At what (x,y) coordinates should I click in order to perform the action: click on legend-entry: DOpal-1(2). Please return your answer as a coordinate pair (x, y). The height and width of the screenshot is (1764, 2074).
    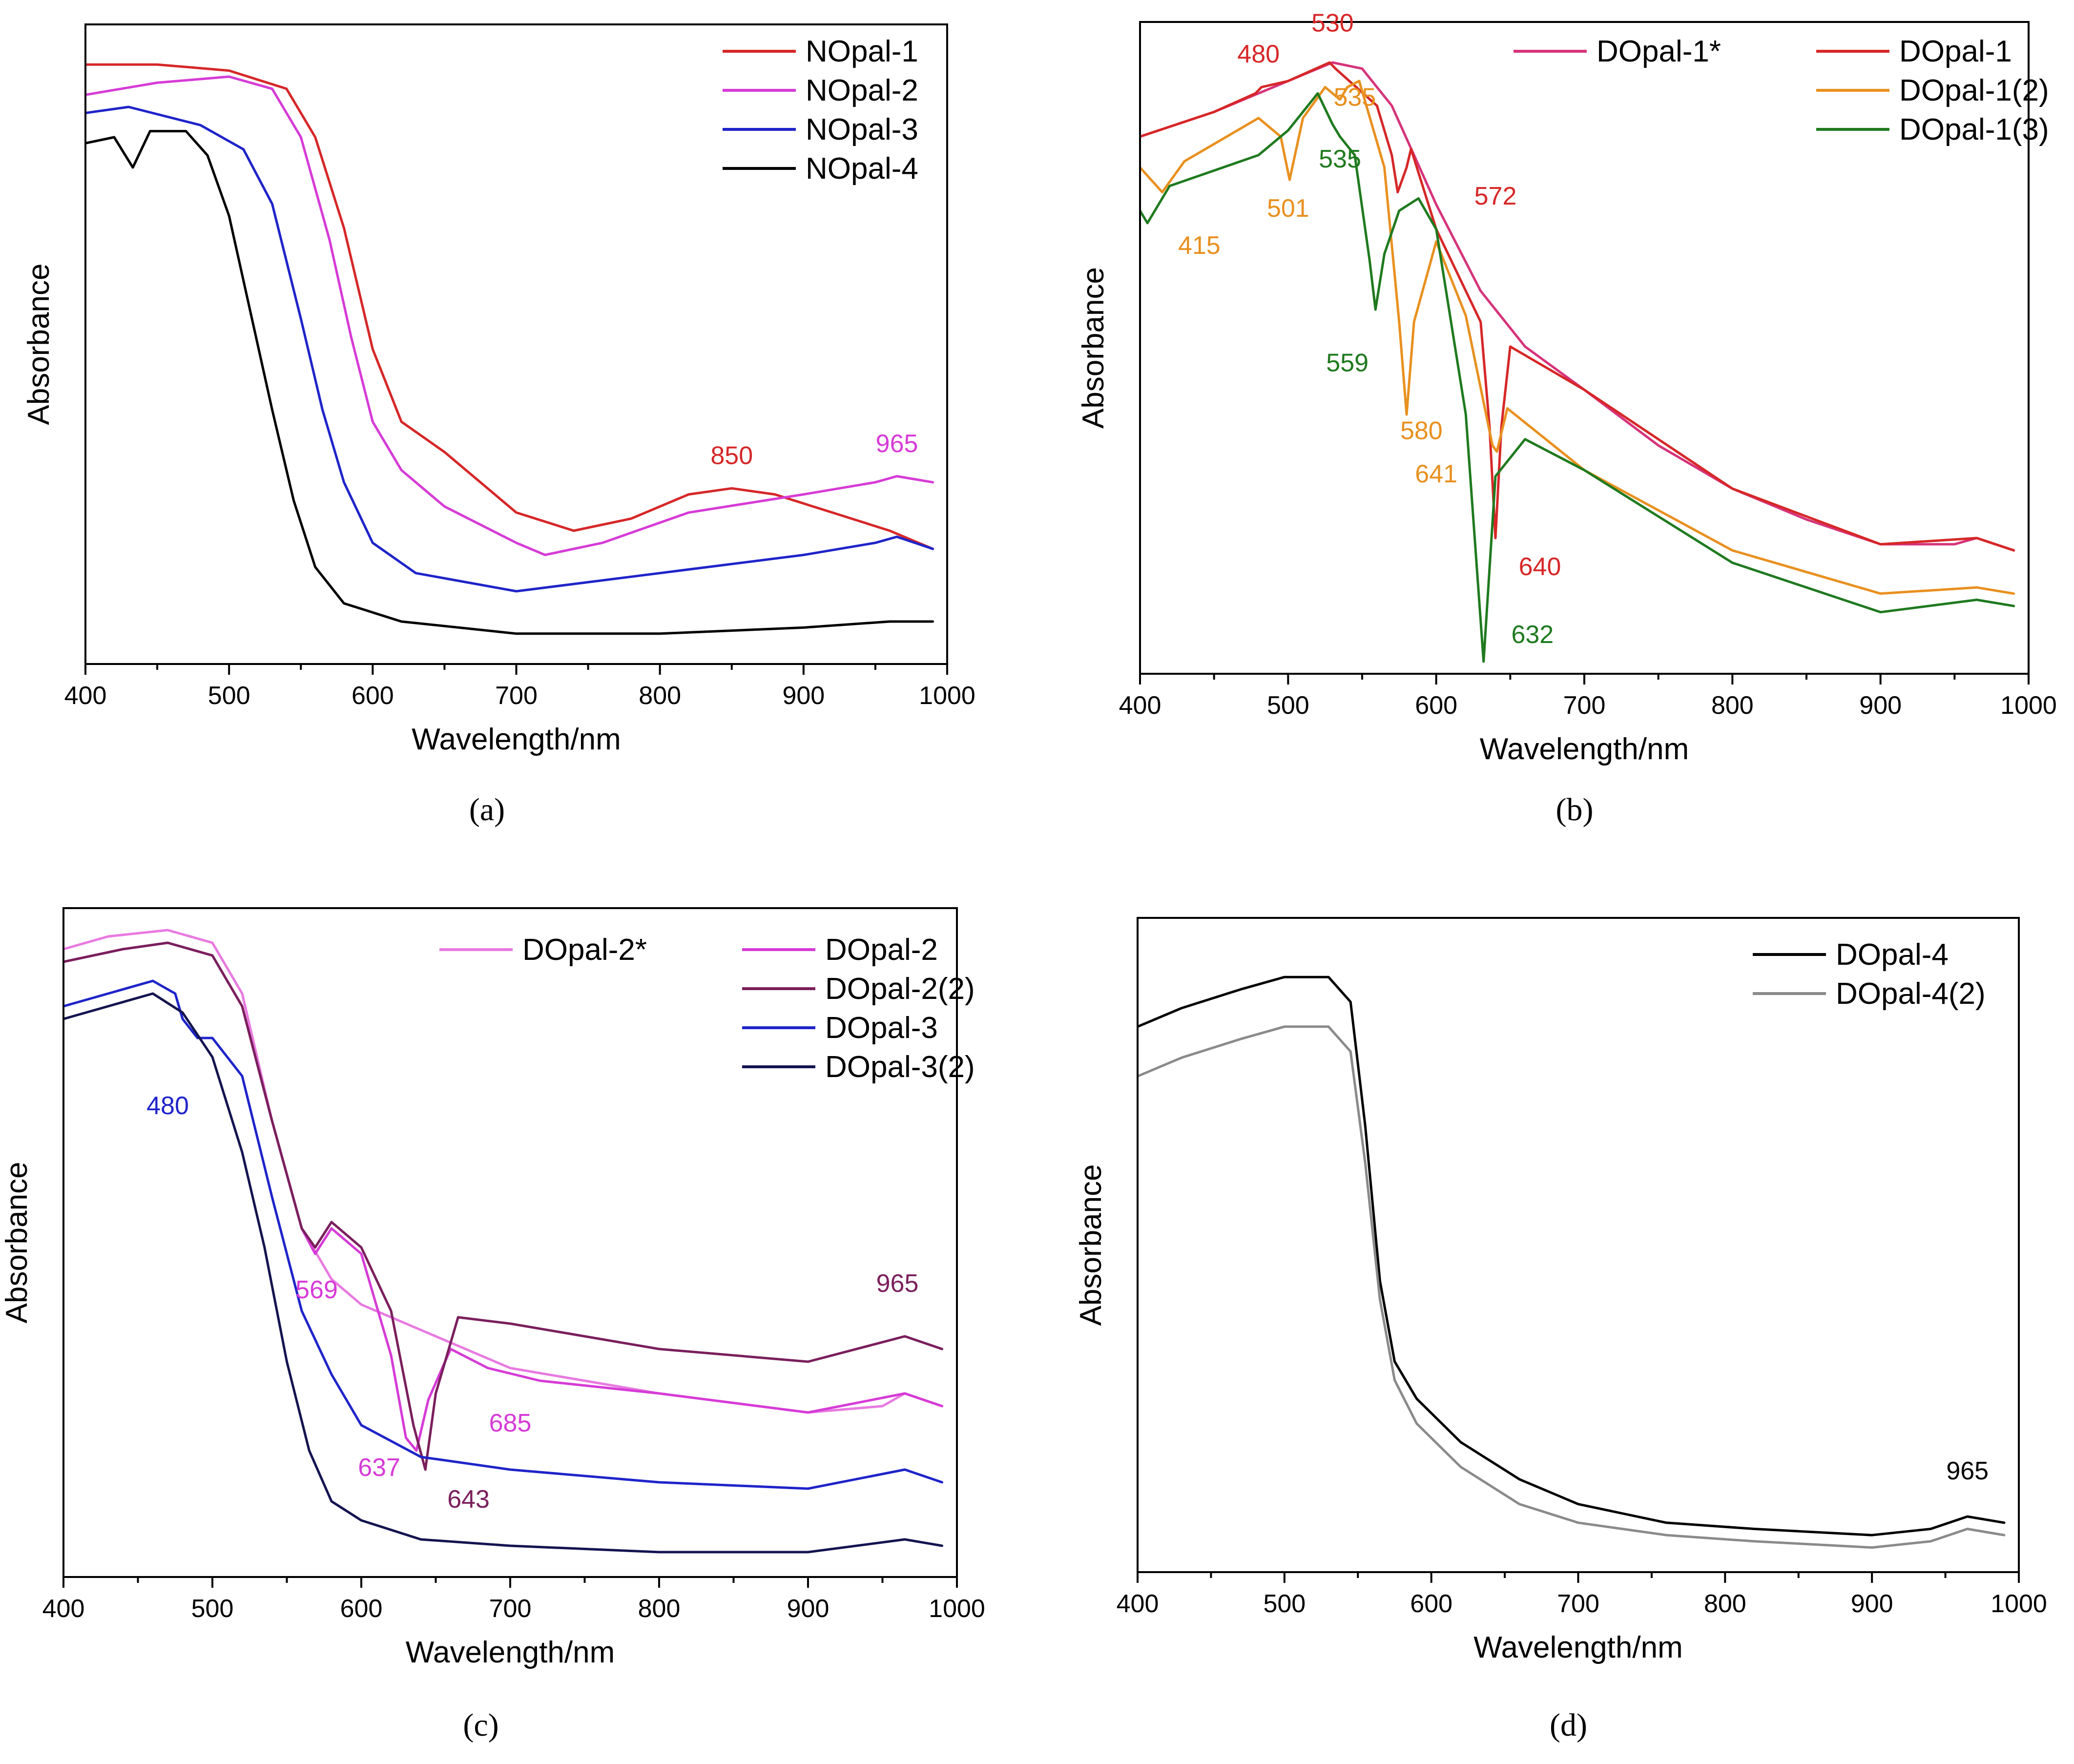
    Looking at the image, I should click on (1974, 90).